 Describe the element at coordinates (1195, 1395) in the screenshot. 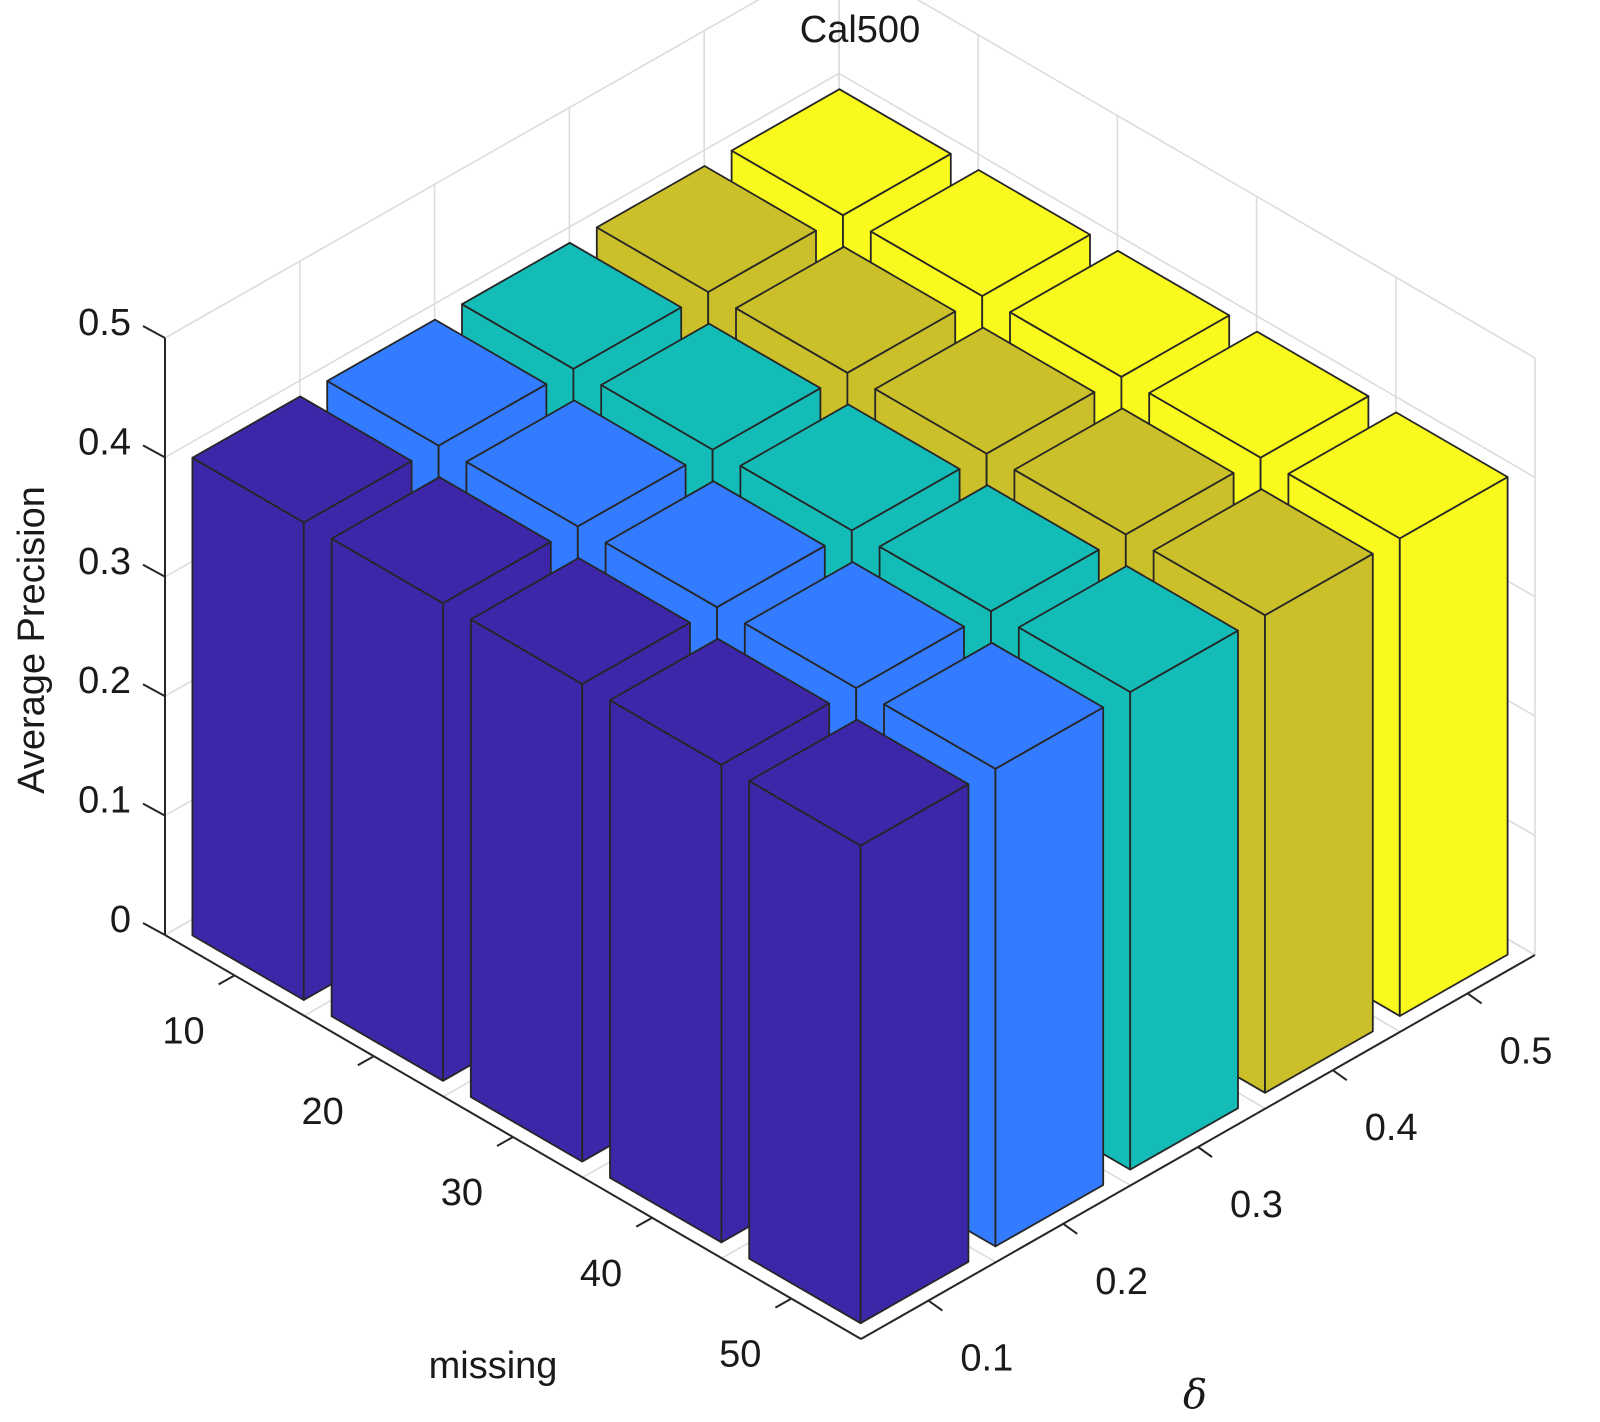

I see `y-axis-title: δ` at that location.